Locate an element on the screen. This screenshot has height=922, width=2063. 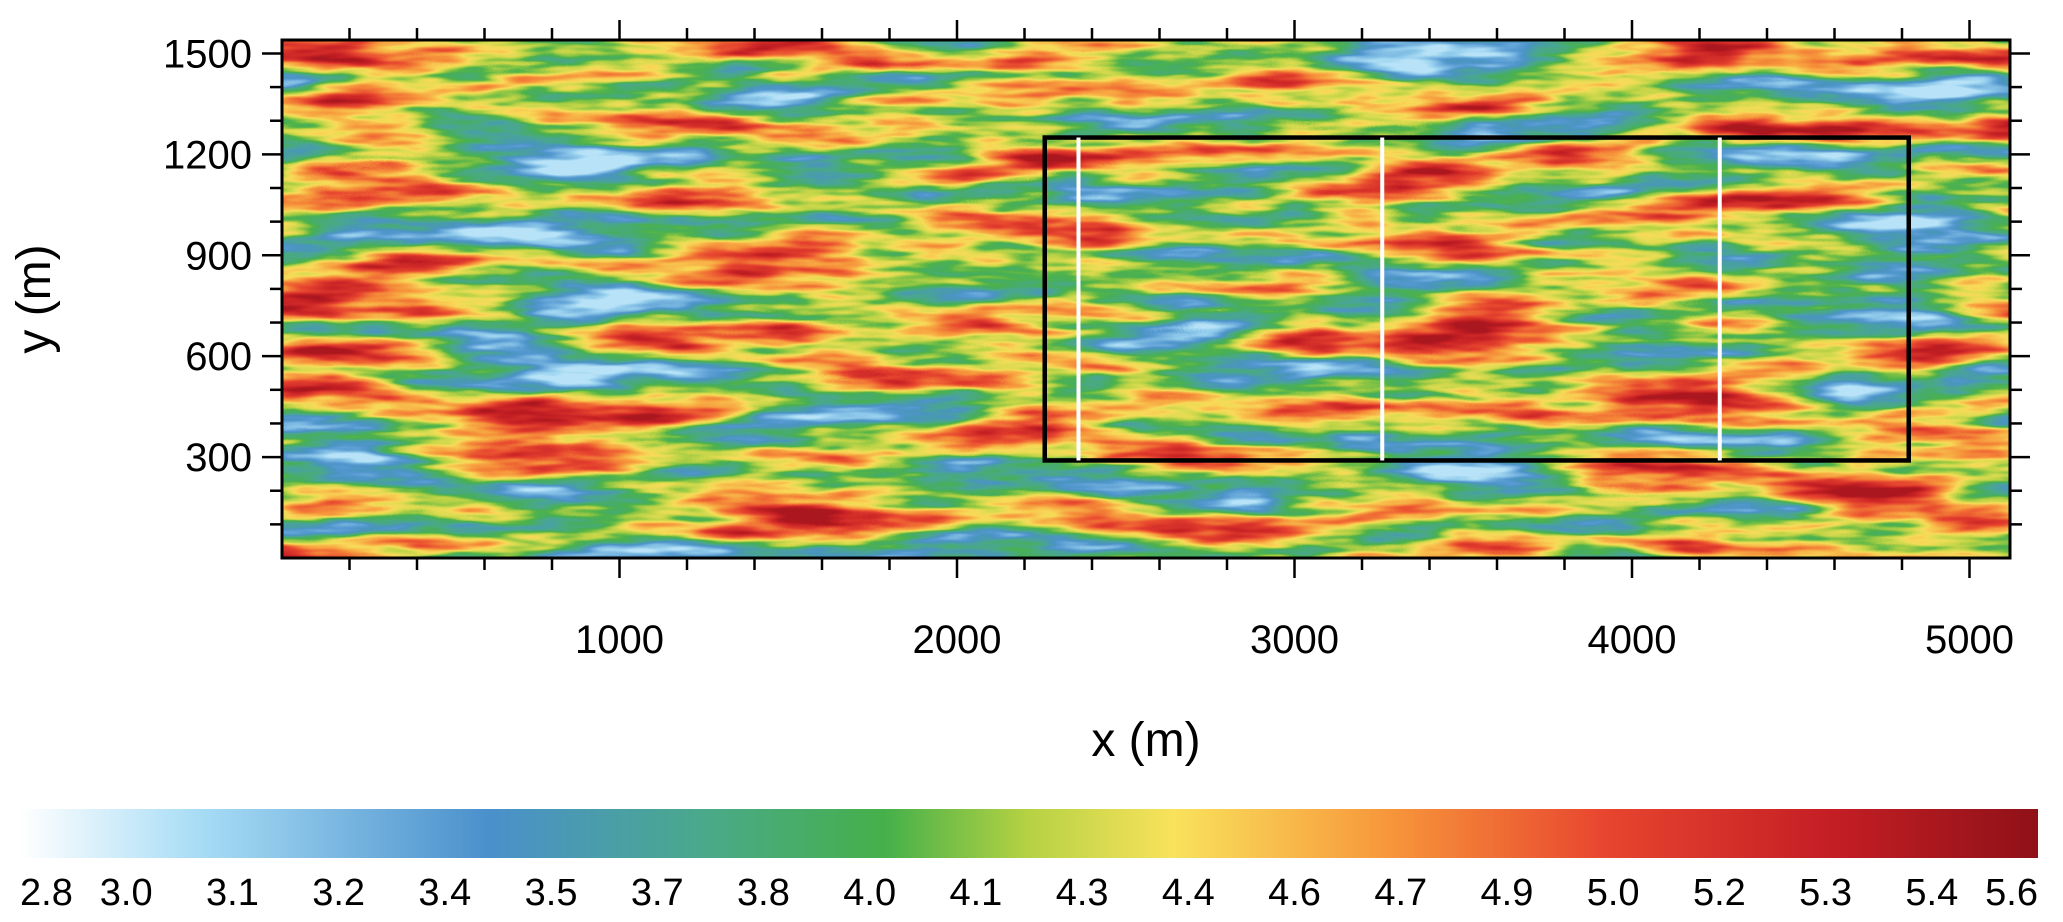
x-tick-label: 5000 is located at coordinates (1969, 640).